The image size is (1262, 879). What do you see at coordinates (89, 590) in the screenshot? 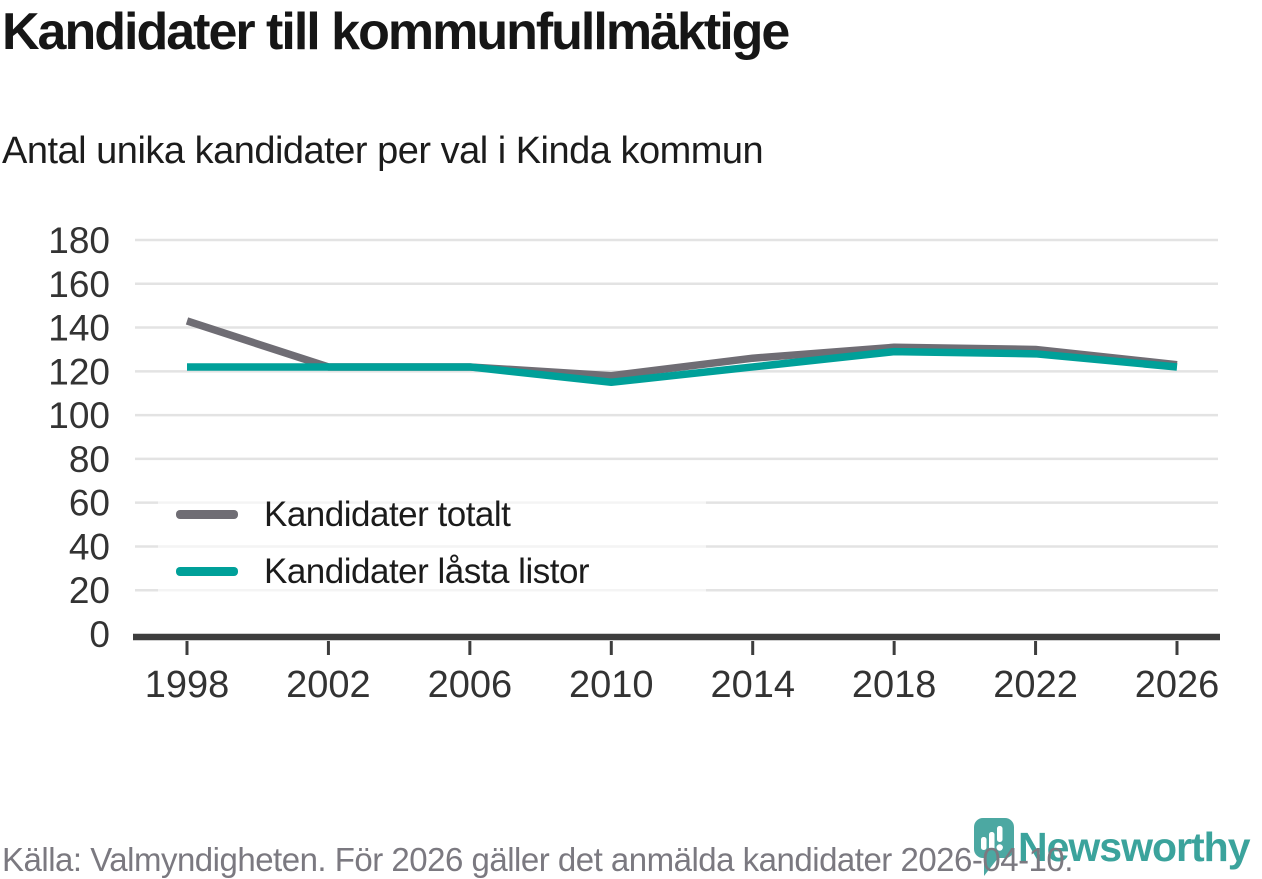
I see `y-tick-label-20: 20` at bounding box center [89, 590].